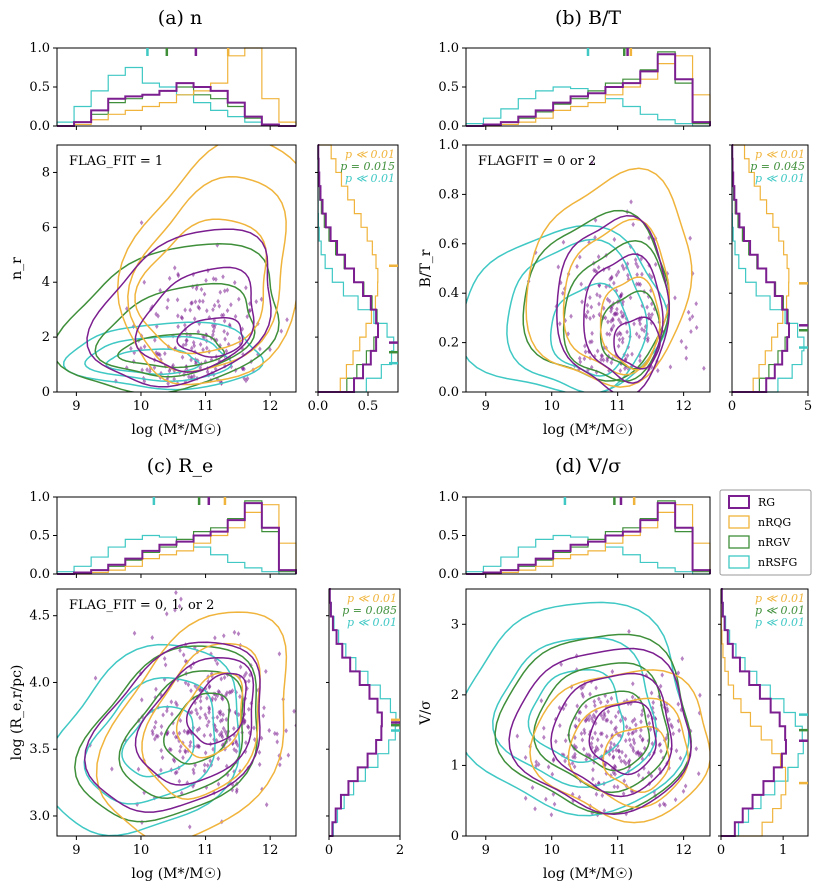 Image resolution: width=817 pixels, height=892 pixels. Describe the element at coordinates (808, 406) in the screenshot. I see `x-tick-label: 5` at that location.